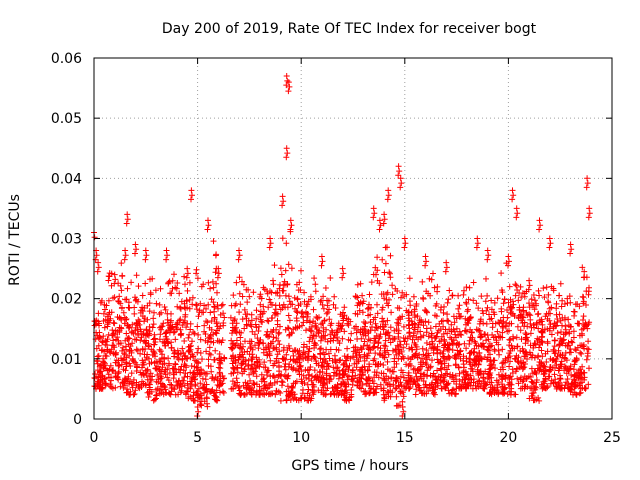 The height and width of the screenshot is (480, 640). I want to click on x-axis-label: GPS time / hours, so click(349, 466).